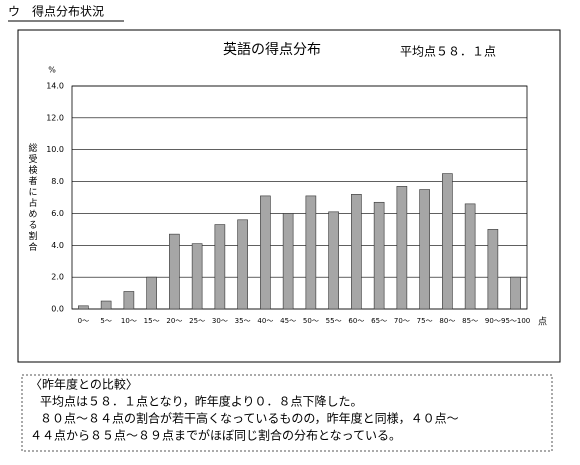 Image resolution: width=580 pixels, height=465 pixels. Describe the element at coordinates (356, 321) in the screenshot. I see `x-tick-label: 60〜` at that location.